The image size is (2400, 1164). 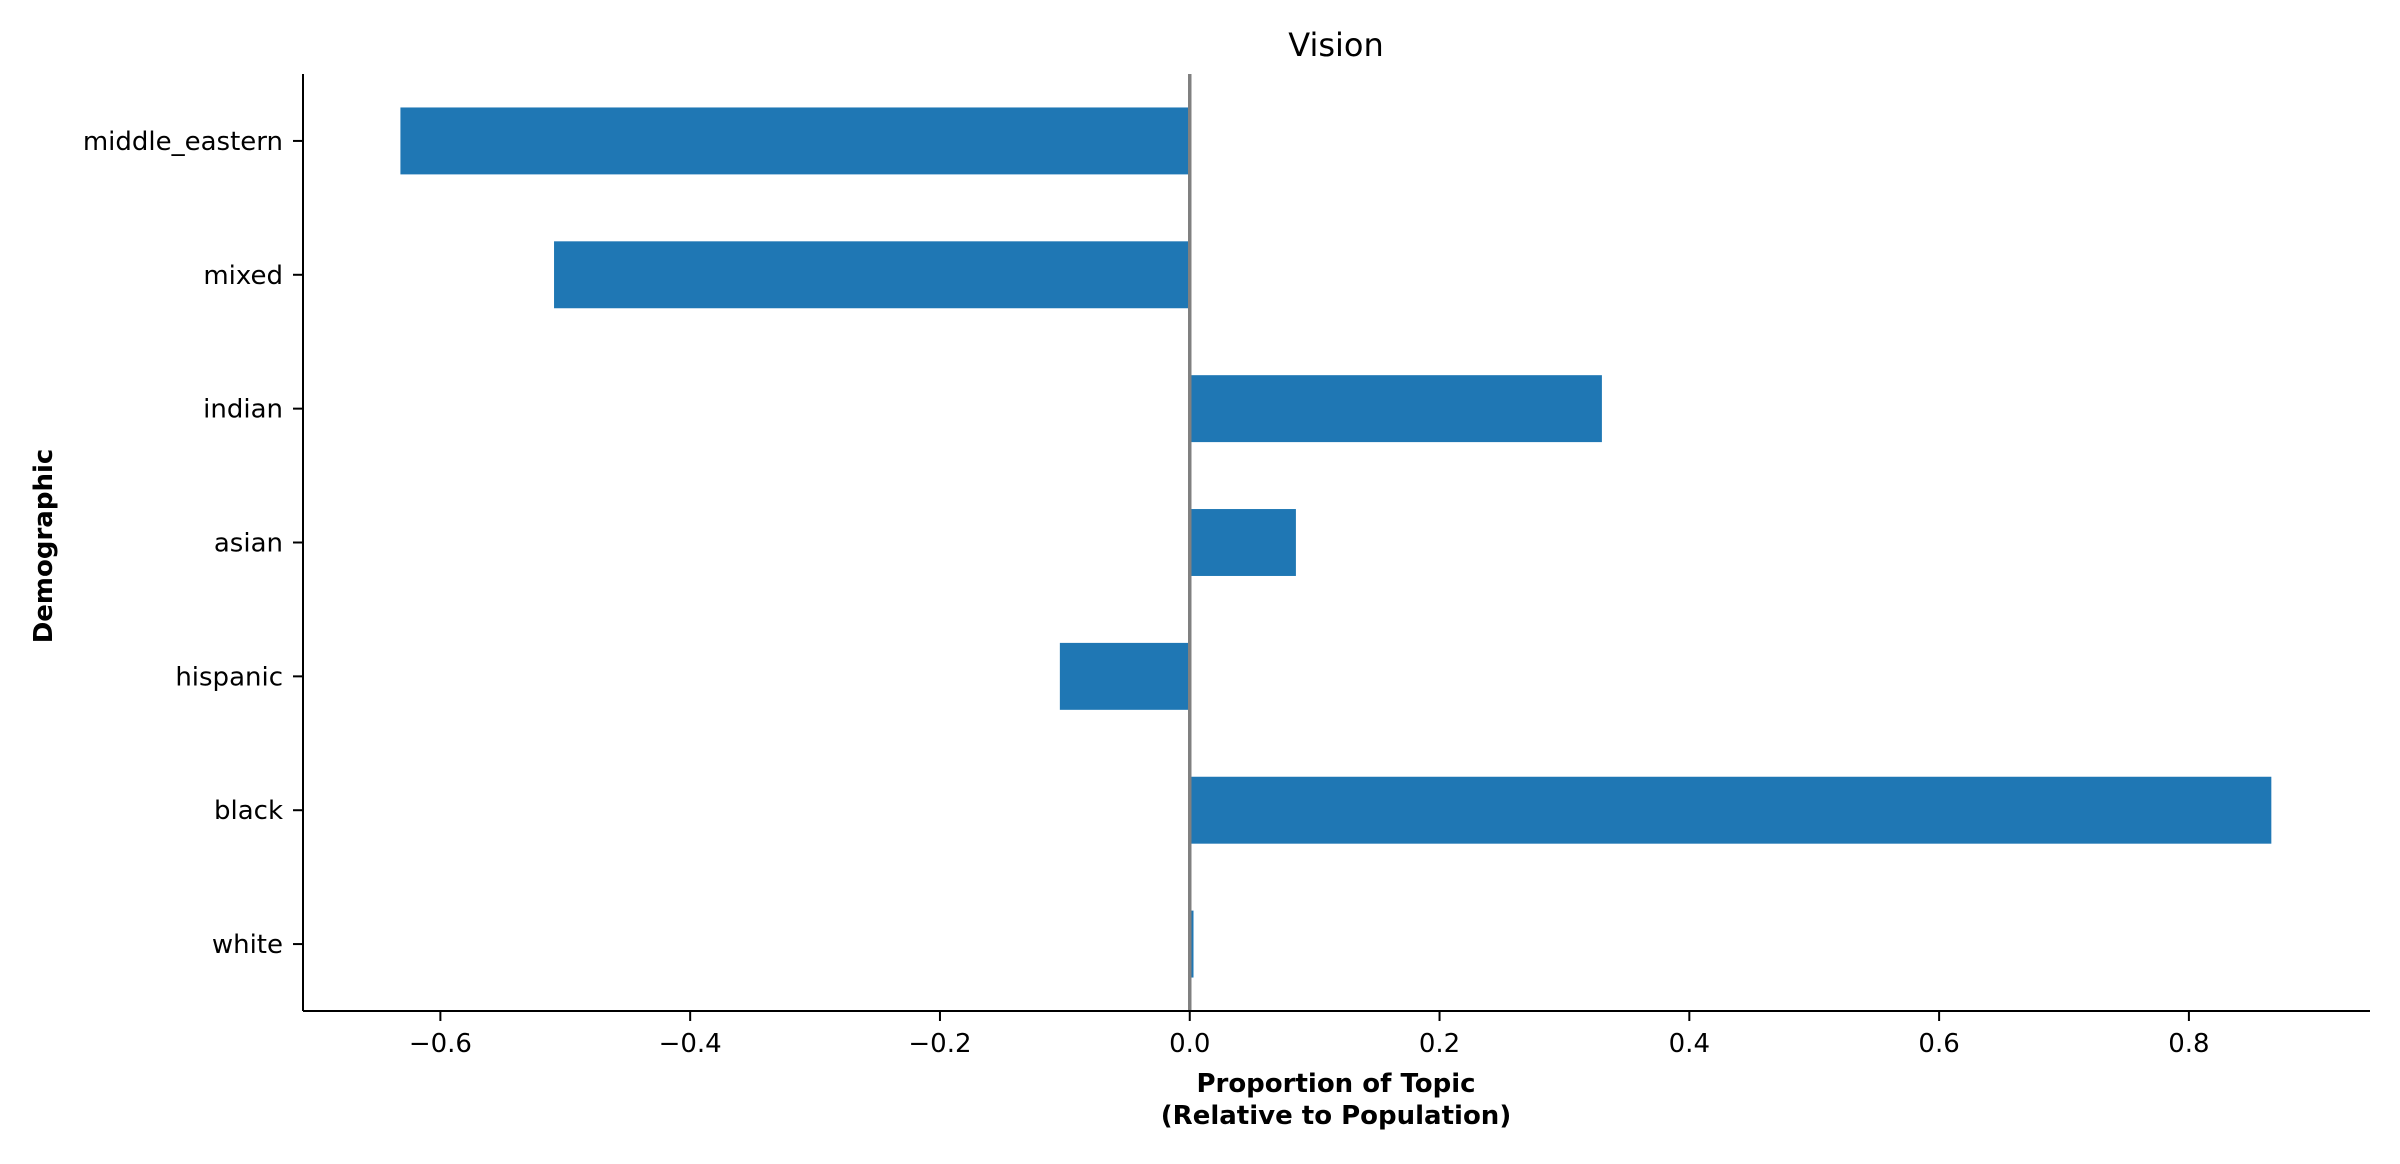 What do you see at coordinates (1191, 944) in the screenshot?
I see `bar-white` at bounding box center [1191, 944].